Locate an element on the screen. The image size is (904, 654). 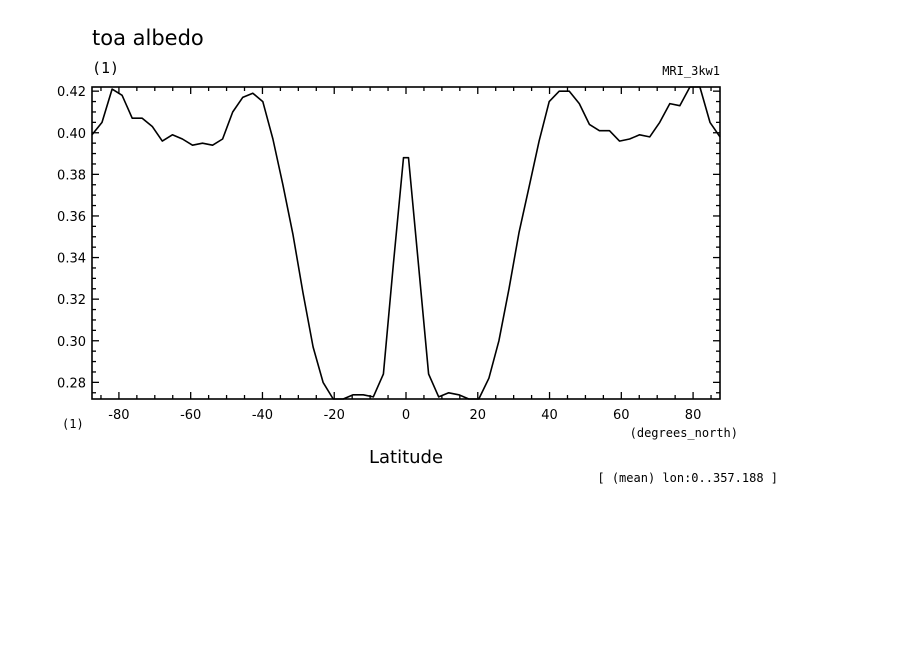
x-tick-label: -40 is located at coordinates (262, 415).